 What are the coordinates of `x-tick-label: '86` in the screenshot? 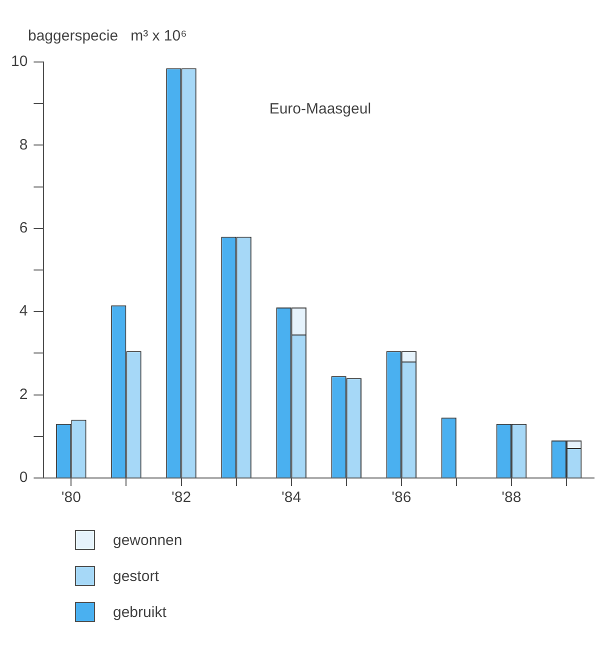 It's located at (402, 497).